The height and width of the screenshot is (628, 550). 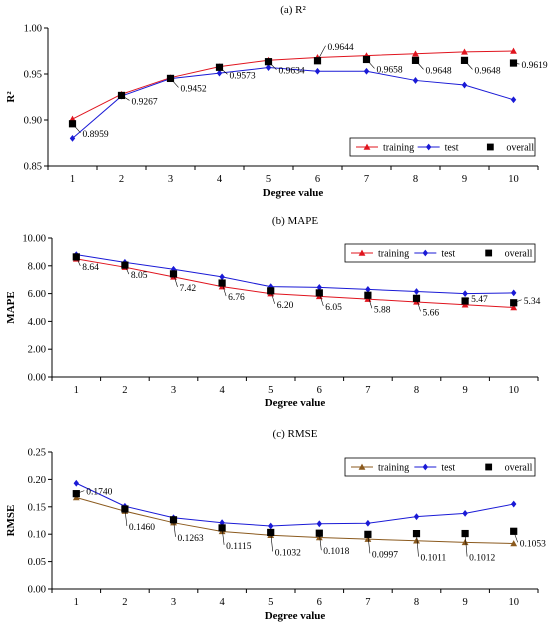 What do you see at coordinates (382, 310) in the screenshot?
I see `data-label: 5.88` at bounding box center [382, 310].